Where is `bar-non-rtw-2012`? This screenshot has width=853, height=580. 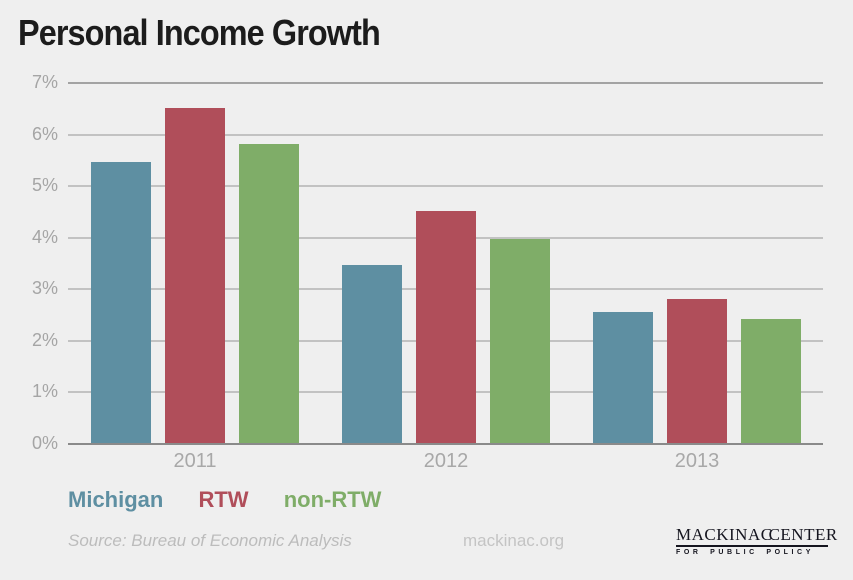 bar-non-rtw-2012 is located at coordinates (520, 341).